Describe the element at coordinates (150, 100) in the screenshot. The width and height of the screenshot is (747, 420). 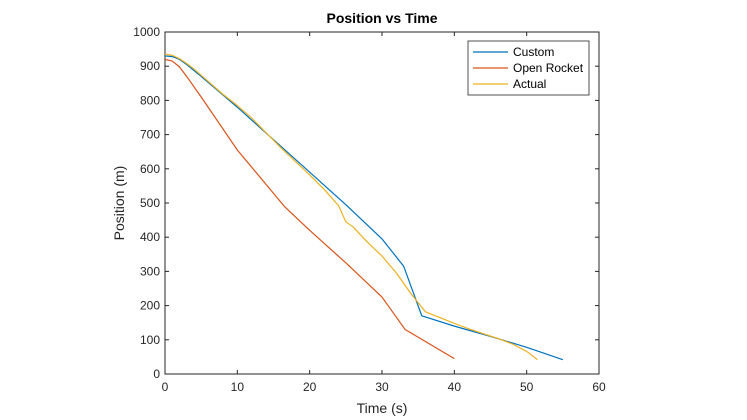
I see `y-tick-label: 800` at that location.